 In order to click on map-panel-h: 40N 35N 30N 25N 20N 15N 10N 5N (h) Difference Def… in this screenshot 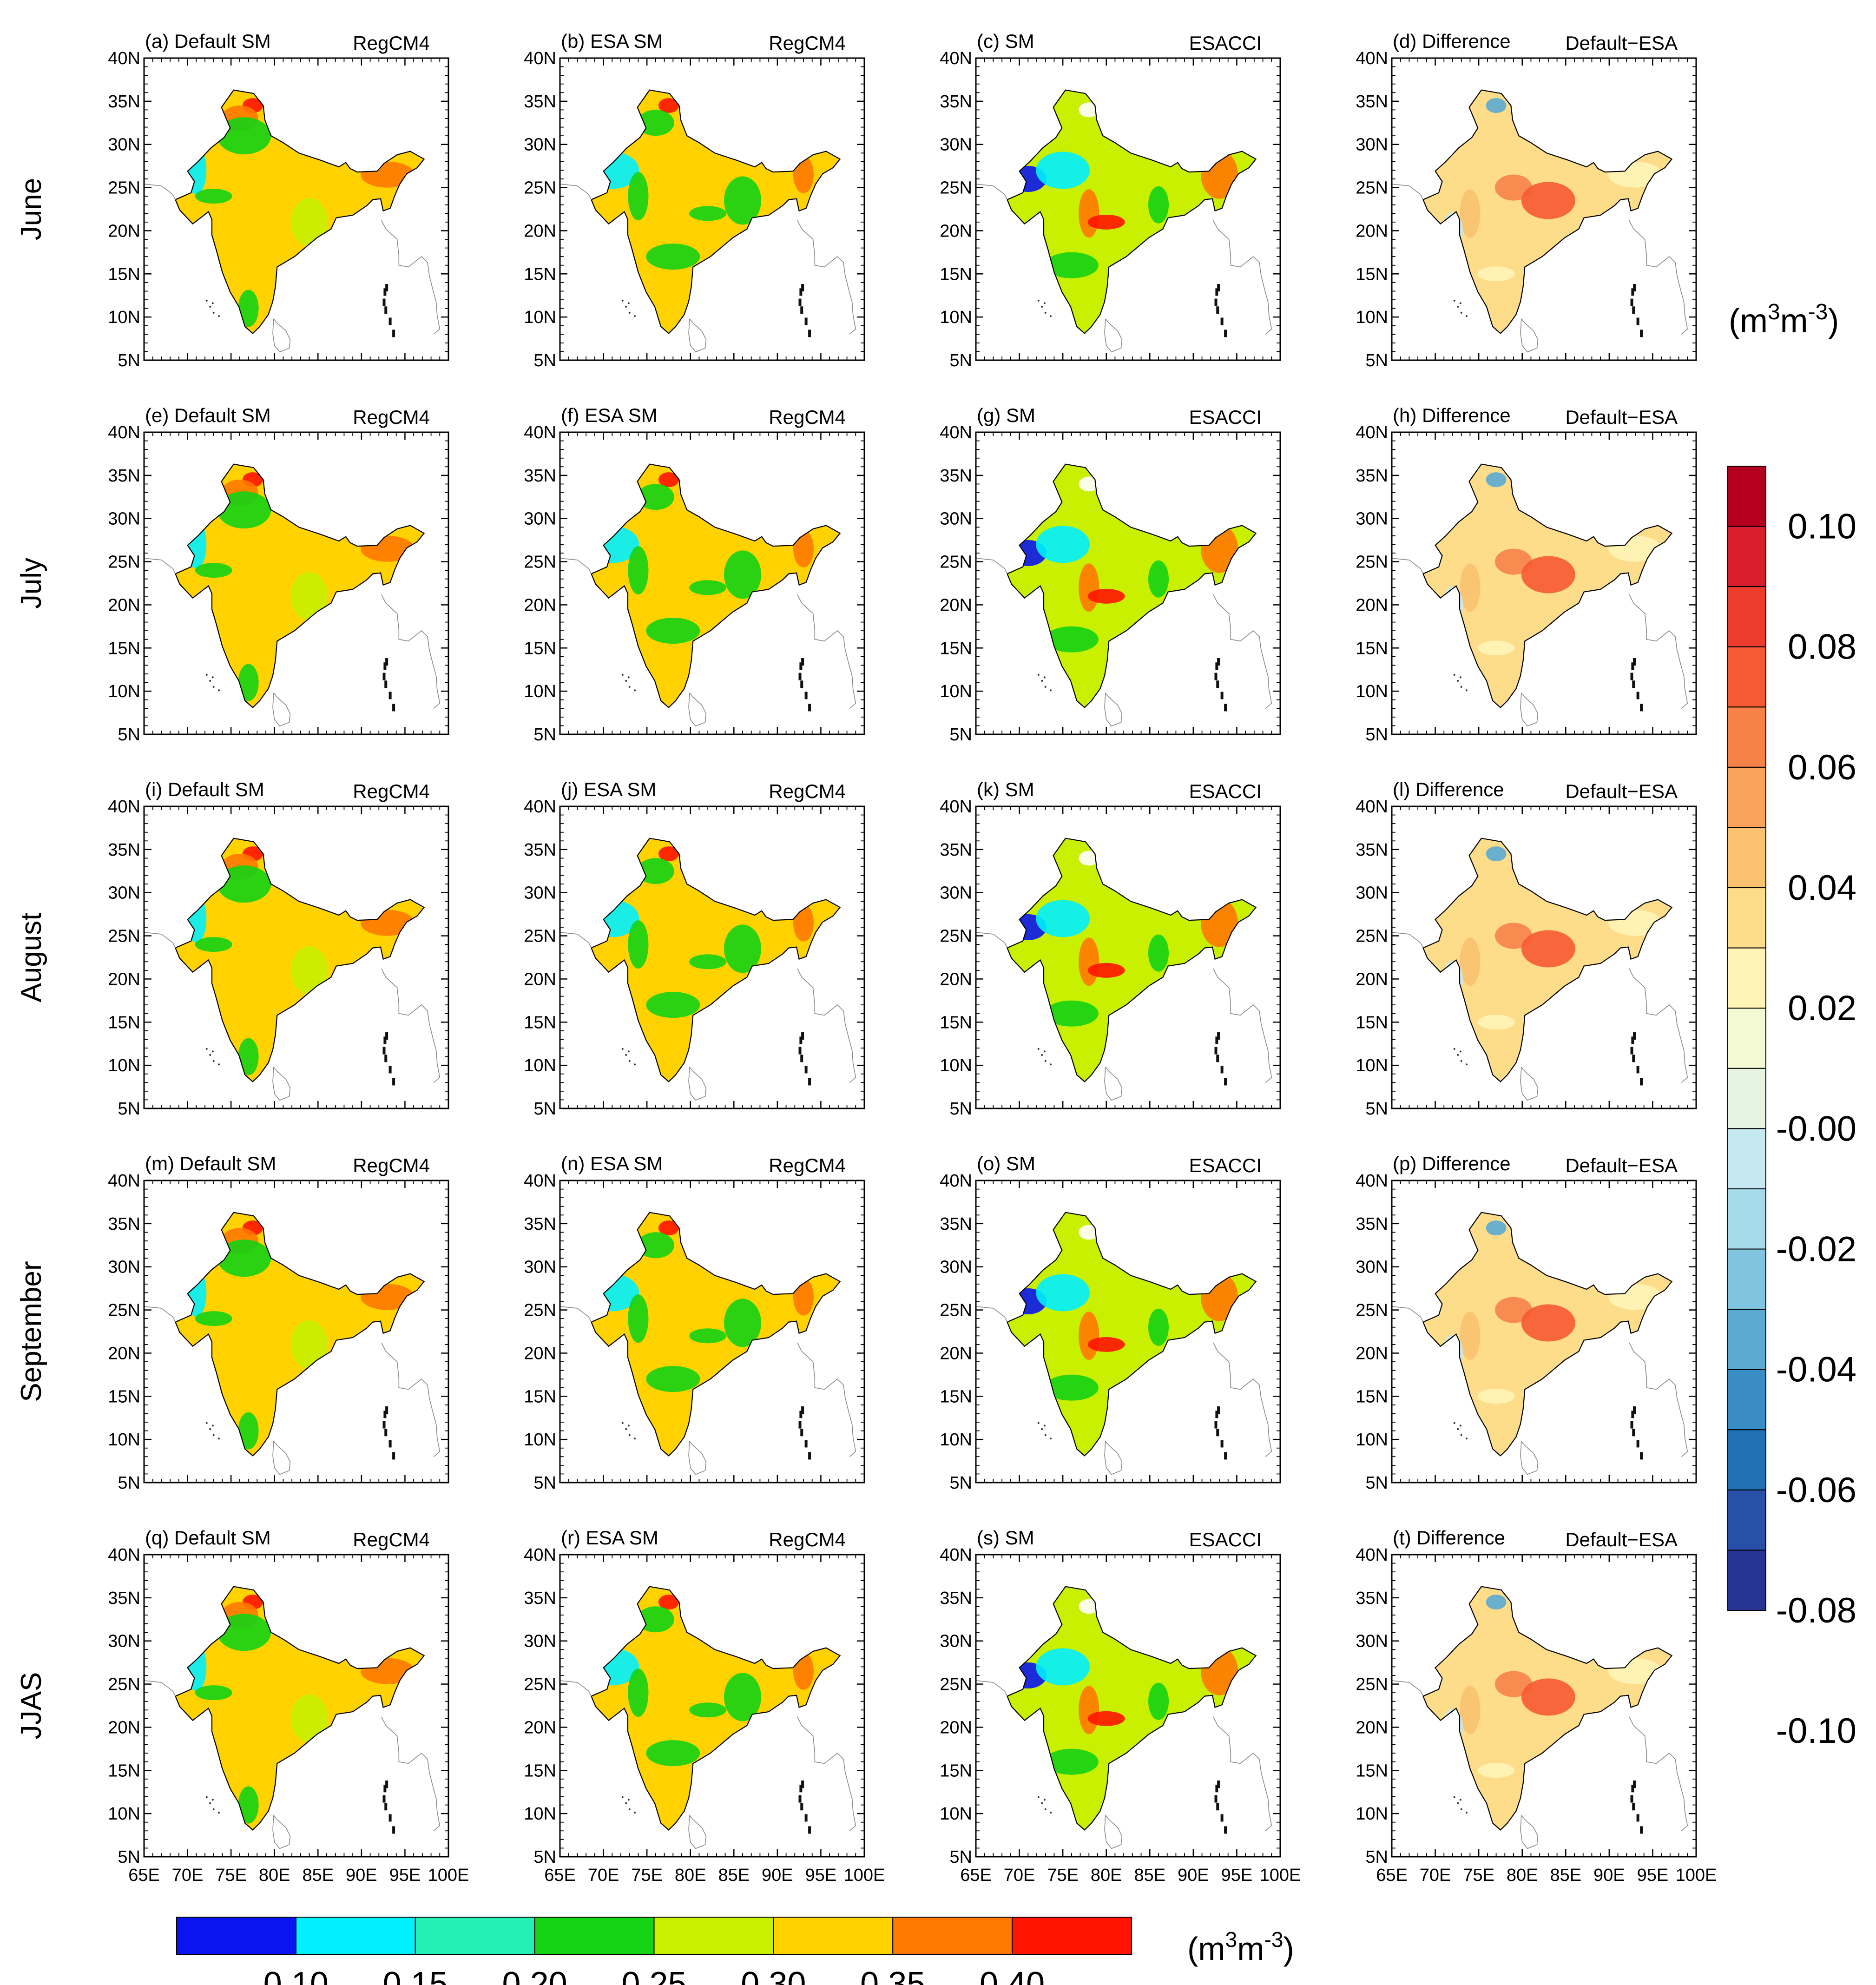, I will do `click(1526, 574)`.